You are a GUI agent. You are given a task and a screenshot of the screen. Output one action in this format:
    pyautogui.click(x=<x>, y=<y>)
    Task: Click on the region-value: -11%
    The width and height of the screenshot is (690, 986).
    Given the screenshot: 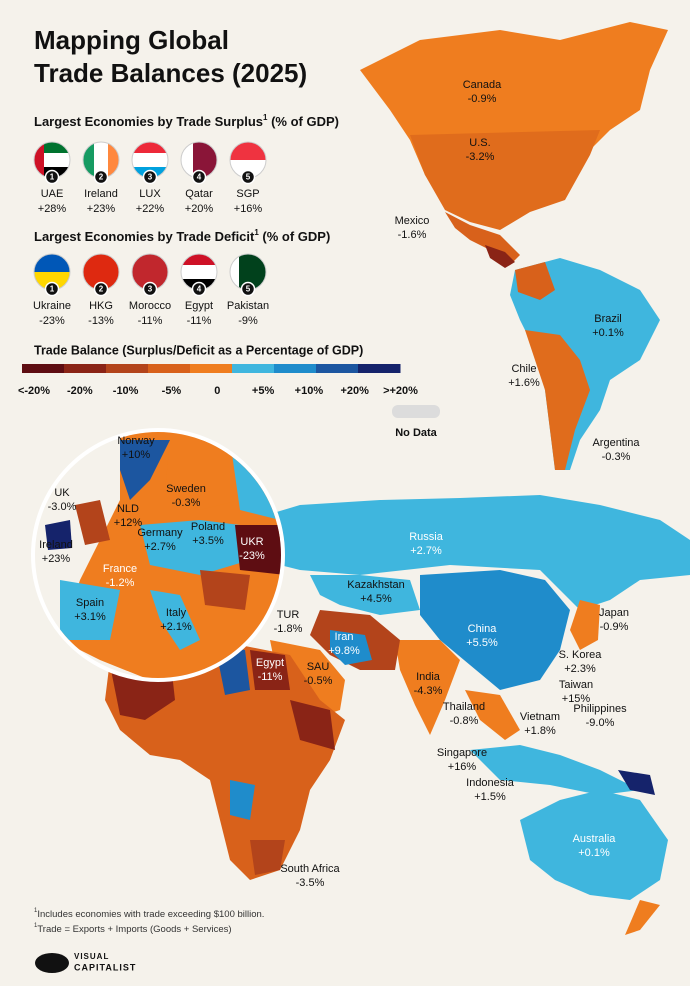 What is the action you would take?
    pyautogui.click(x=270, y=677)
    